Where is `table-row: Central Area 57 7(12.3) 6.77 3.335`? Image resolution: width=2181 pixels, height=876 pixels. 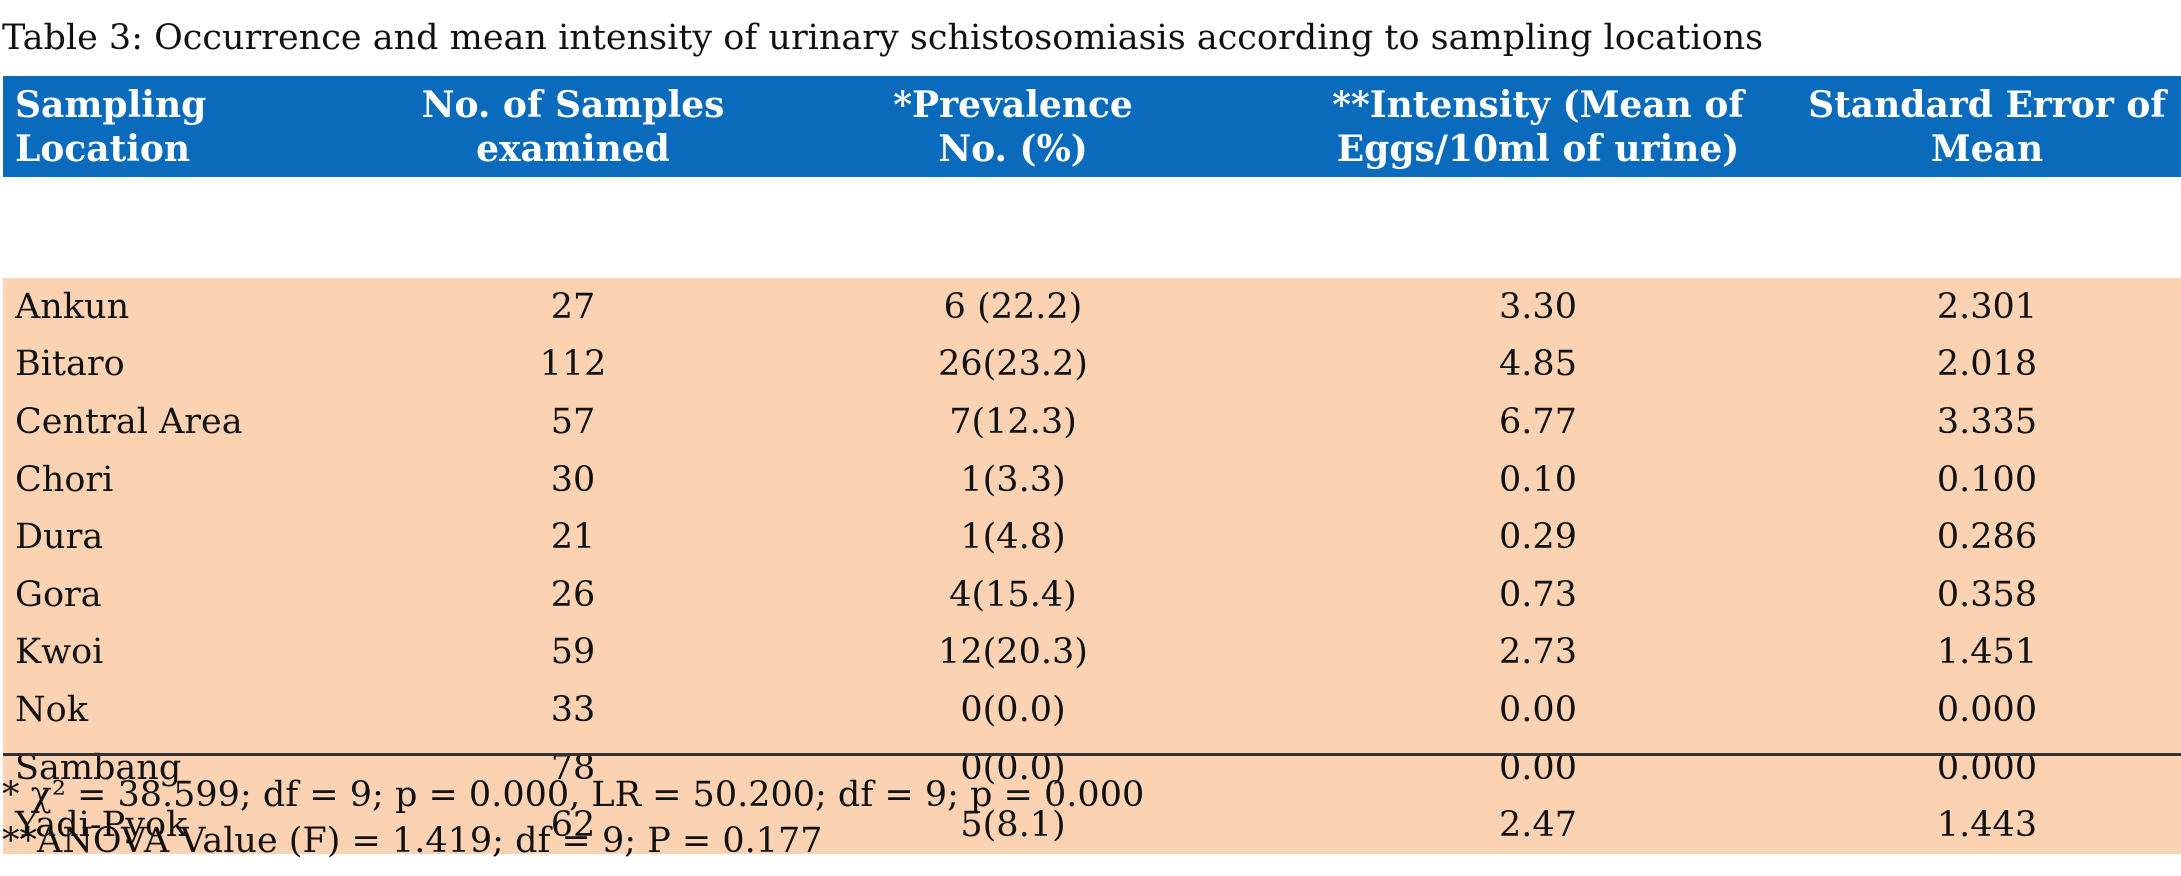
table-row: Central Area 57 7(12.3) 6.77 3.335 is located at coordinates (1092, 422).